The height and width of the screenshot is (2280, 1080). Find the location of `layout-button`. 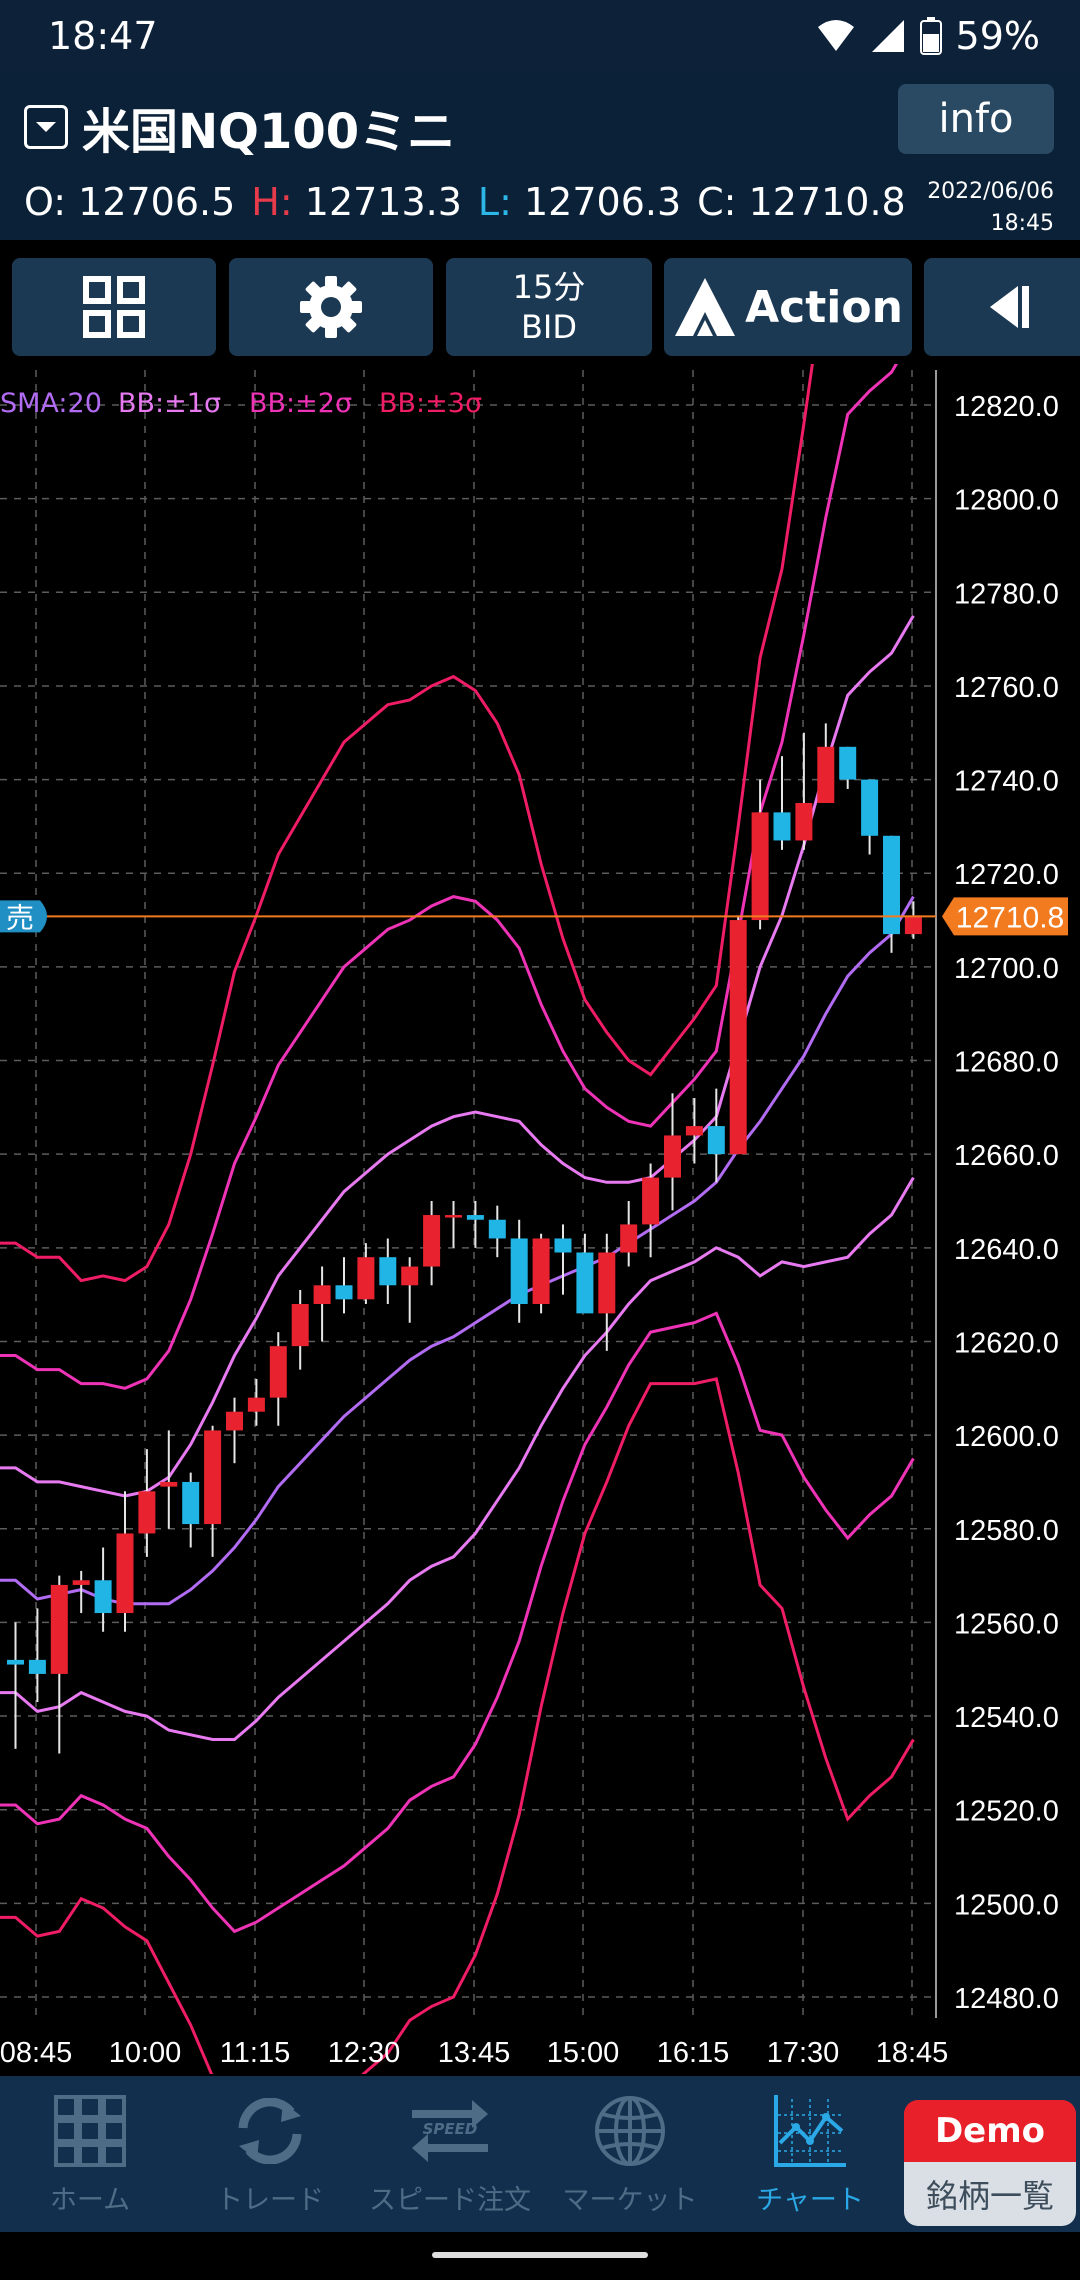

layout-button is located at coordinates (114, 307).